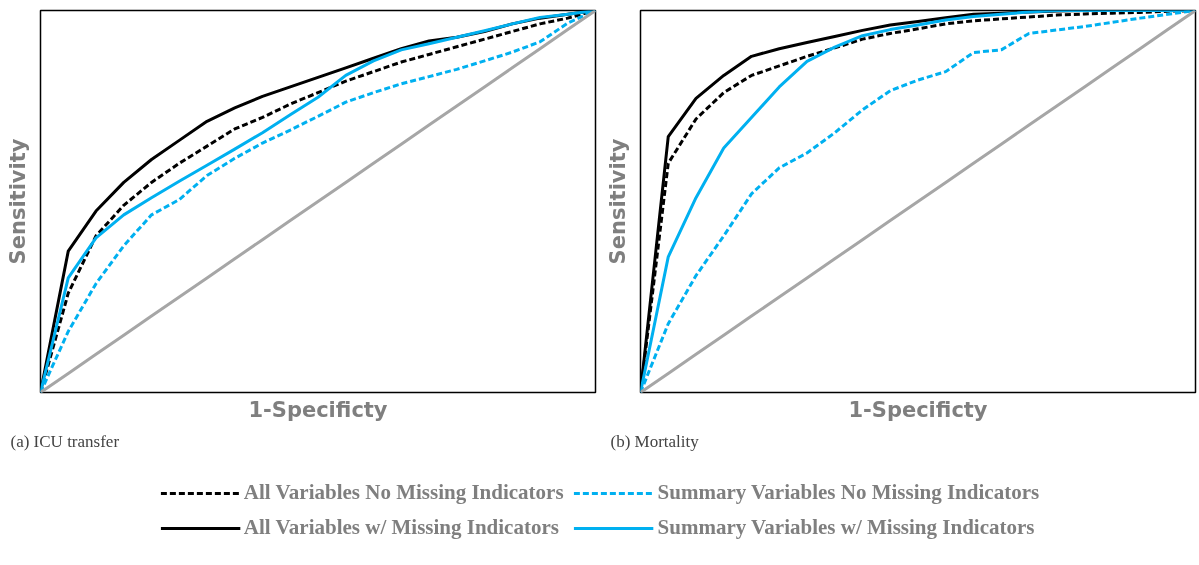  What do you see at coordinates (846, 527) in the screenshot?
I see `legend-label: Summary Variables w/ Missing Indicators` at bounding box center [846, 527].